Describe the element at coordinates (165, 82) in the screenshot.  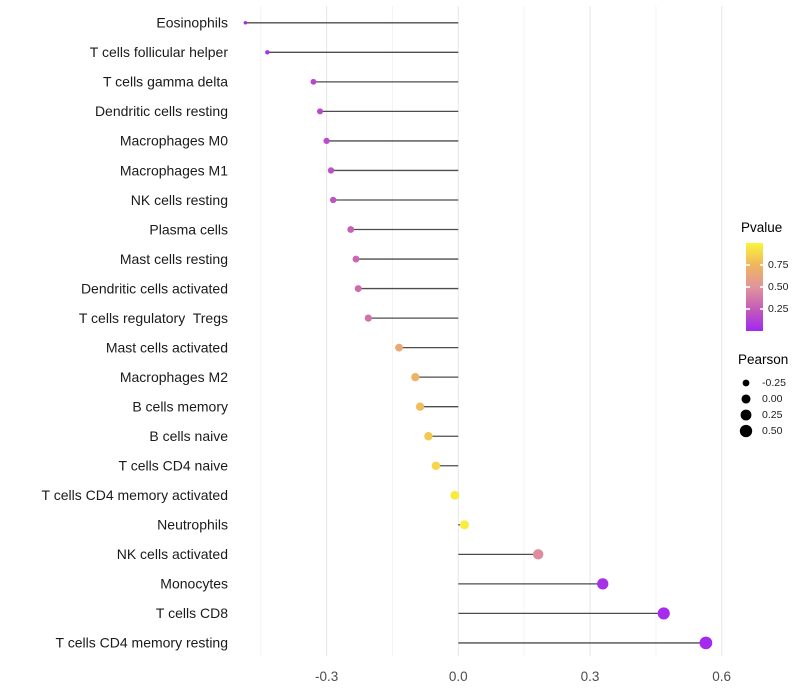
I see `y-axis-category-label: T cells gamma delta` at that location.